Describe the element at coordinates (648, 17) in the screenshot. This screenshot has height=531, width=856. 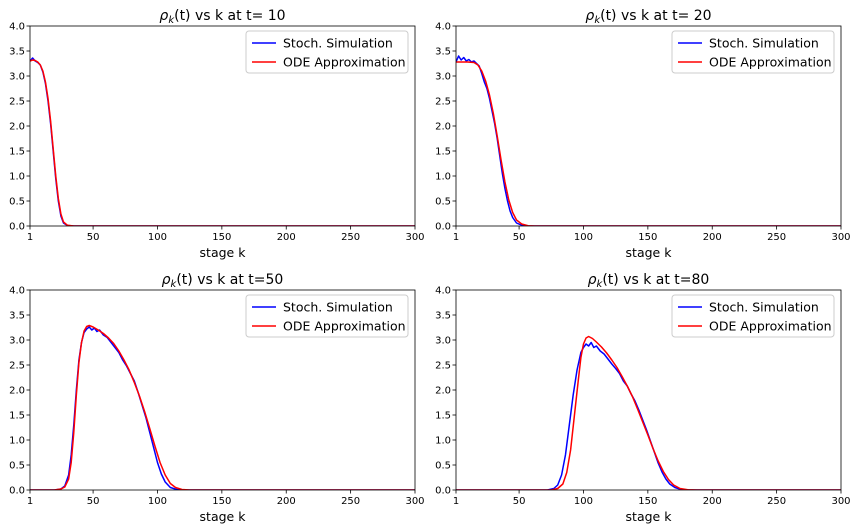
I see `subplot-title: ρk(t) vs k at t= 20` at that location.